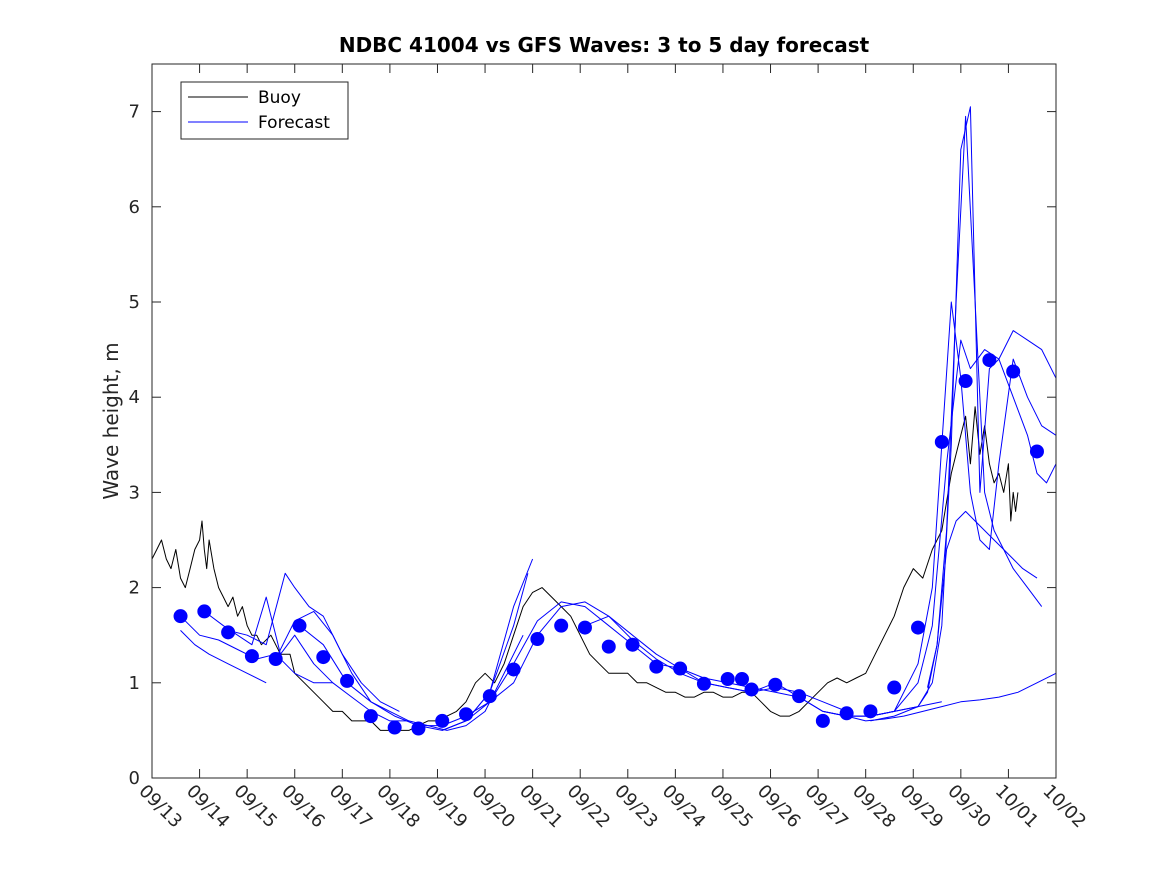  I want to click on y-tick-label: 0, so click(134, 778).